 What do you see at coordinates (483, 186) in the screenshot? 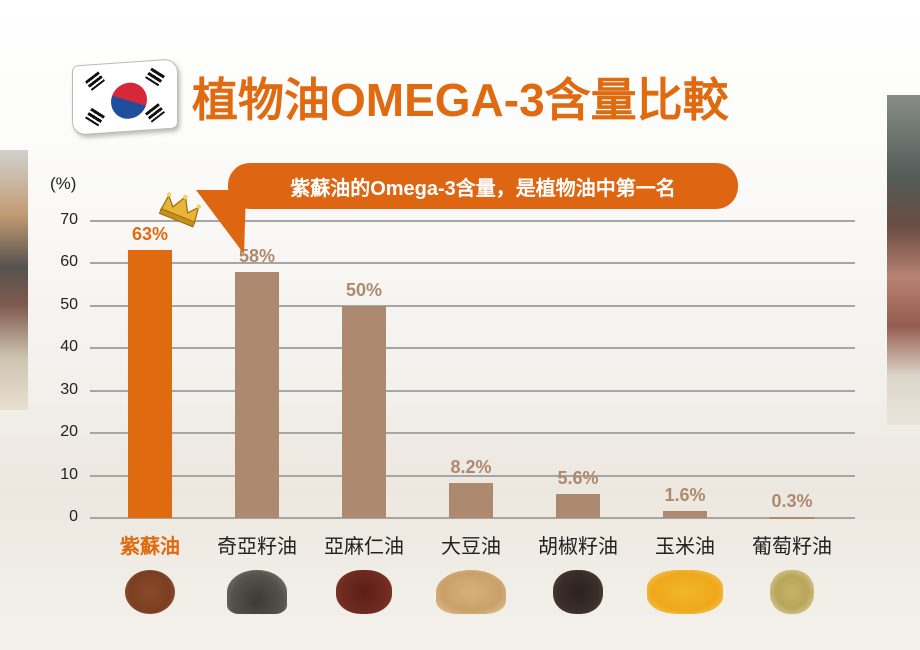
I see `callout-annotation: 紫蘇油的Omega-3含量，是植物油中第一名` at bounding box center [483, 186].